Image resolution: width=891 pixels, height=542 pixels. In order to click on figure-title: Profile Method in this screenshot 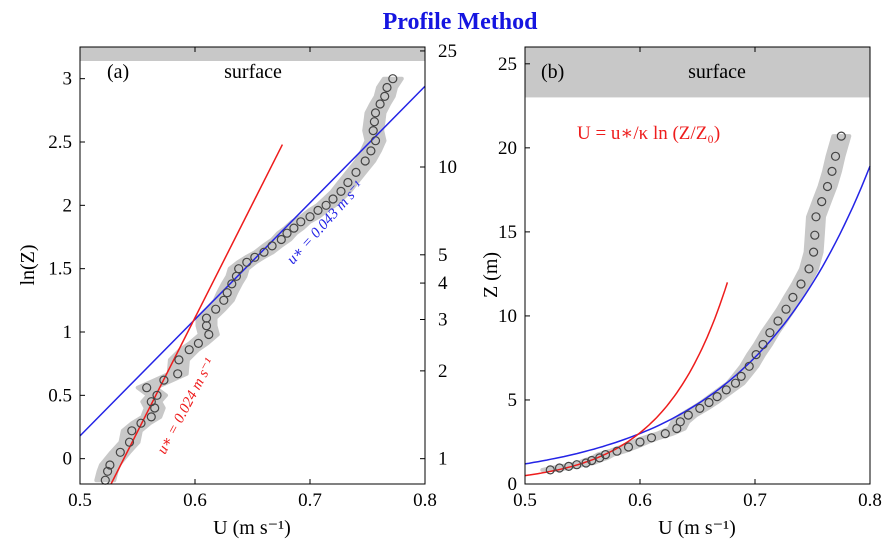, I will do `click(461, 22)`.